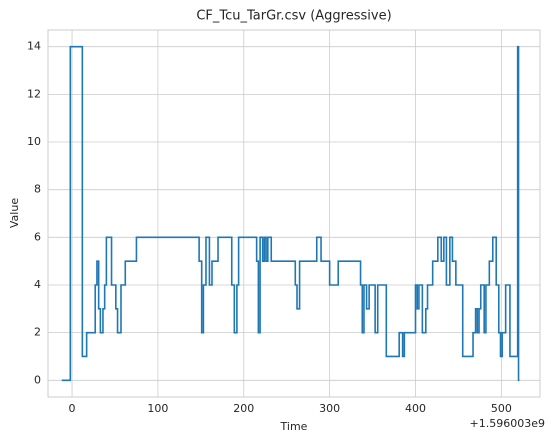 This screenshot has height=444, width=553. What do you see at coordinates (34, 93) in the screenshot?
I see `y-tick-label: 12` at bounding box center [34, 93].